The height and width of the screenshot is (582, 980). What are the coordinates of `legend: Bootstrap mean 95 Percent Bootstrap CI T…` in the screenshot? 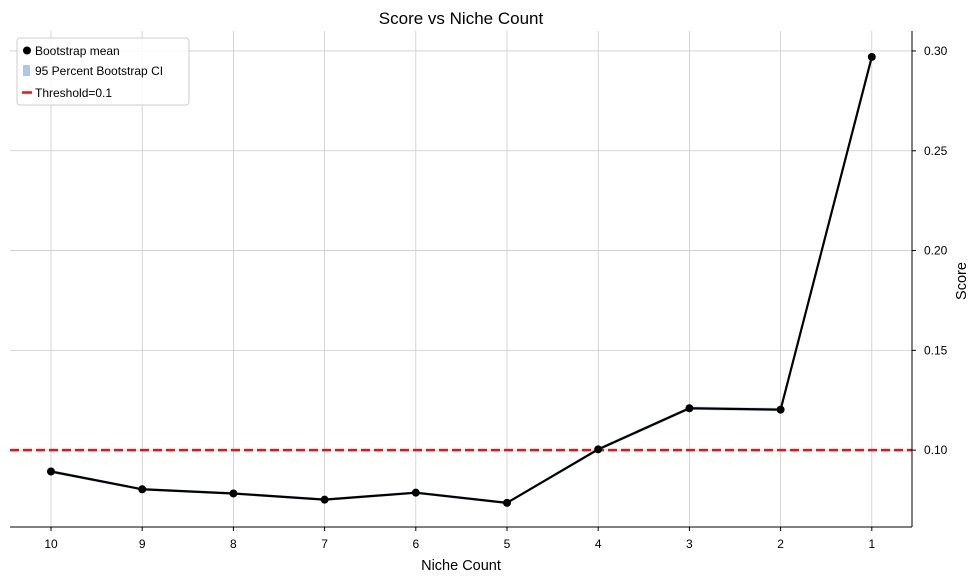 It's located at (103, 71).